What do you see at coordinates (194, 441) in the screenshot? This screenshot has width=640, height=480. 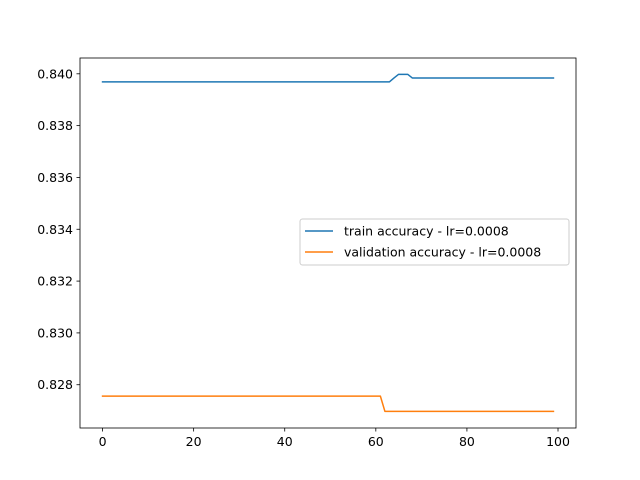 I see `x-tick-label: 20` at bounding box center [194, 441].